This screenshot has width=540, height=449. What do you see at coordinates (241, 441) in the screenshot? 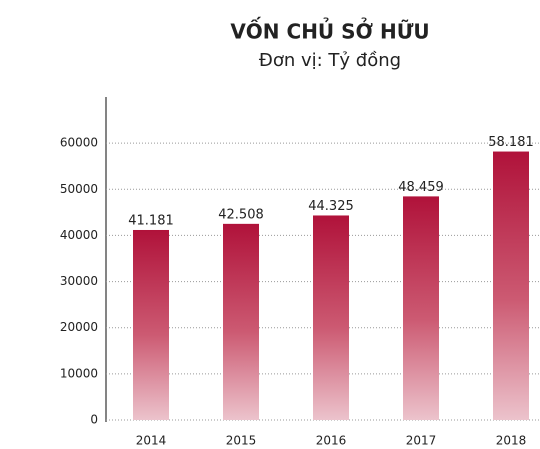
I see `x-tick-label: 2015` at bounding box center [241, 441].